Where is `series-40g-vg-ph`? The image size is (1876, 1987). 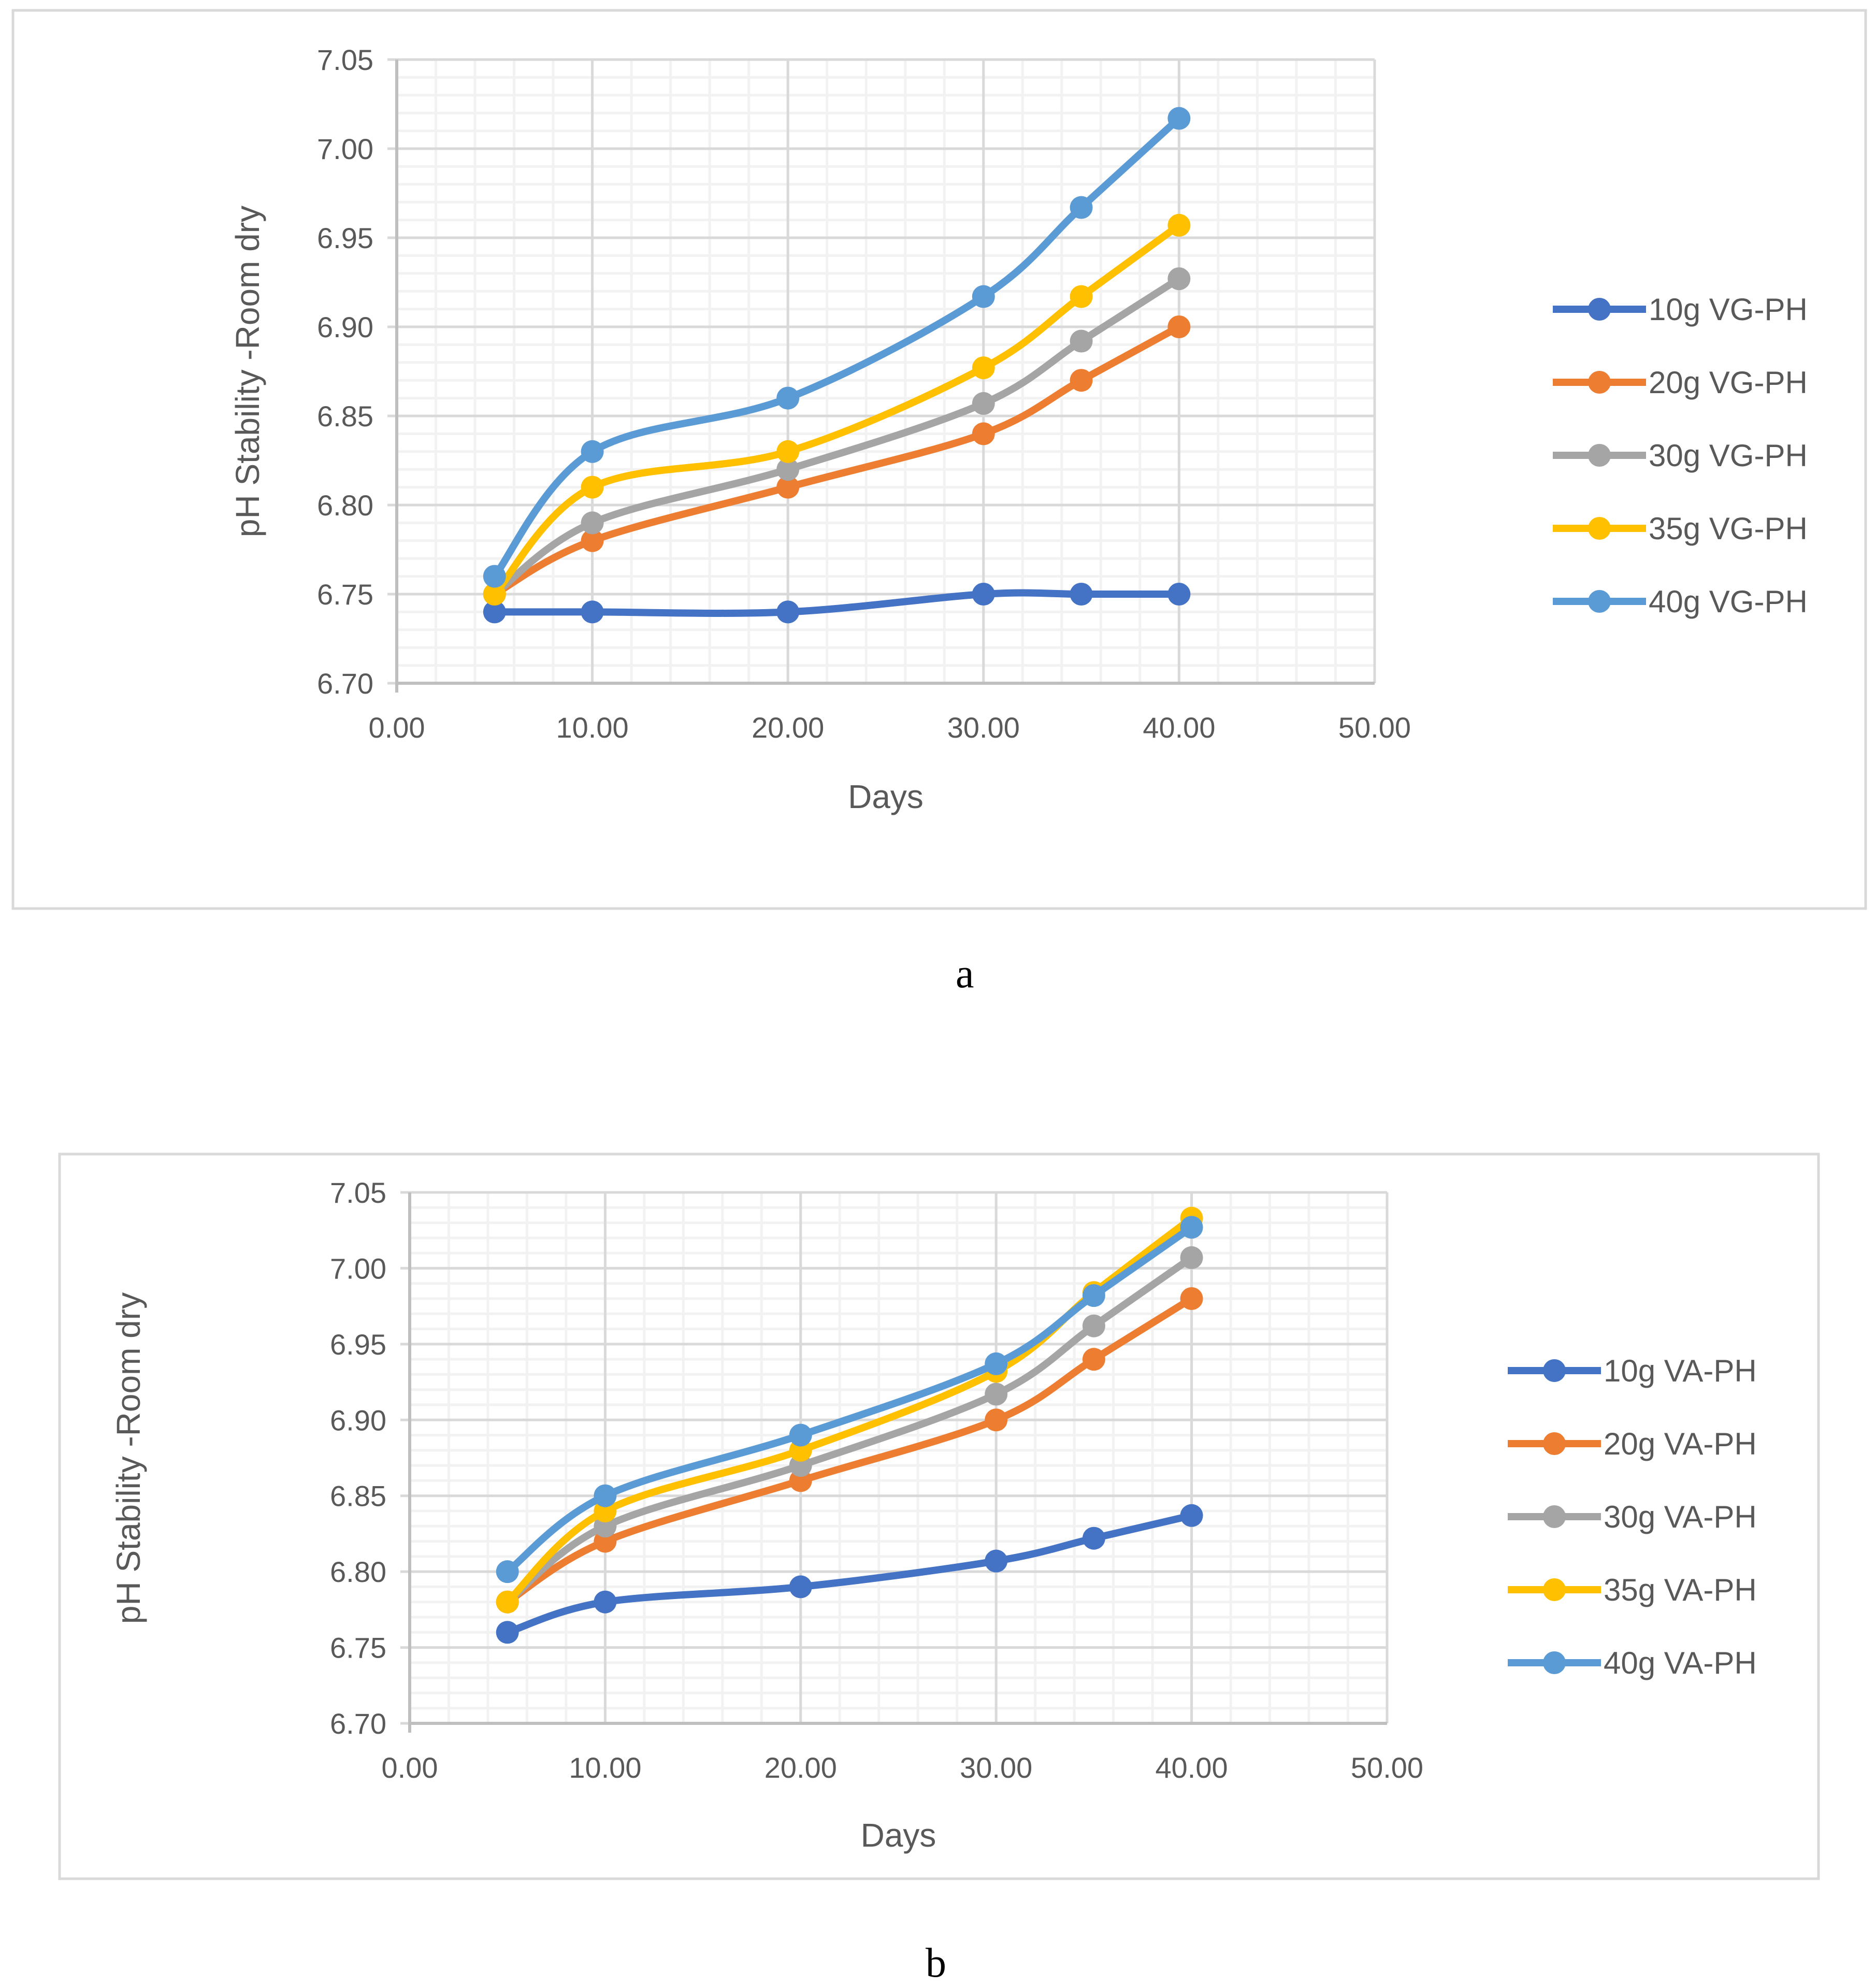
series-40g-vg-ph is located at coordinates (837, 347).